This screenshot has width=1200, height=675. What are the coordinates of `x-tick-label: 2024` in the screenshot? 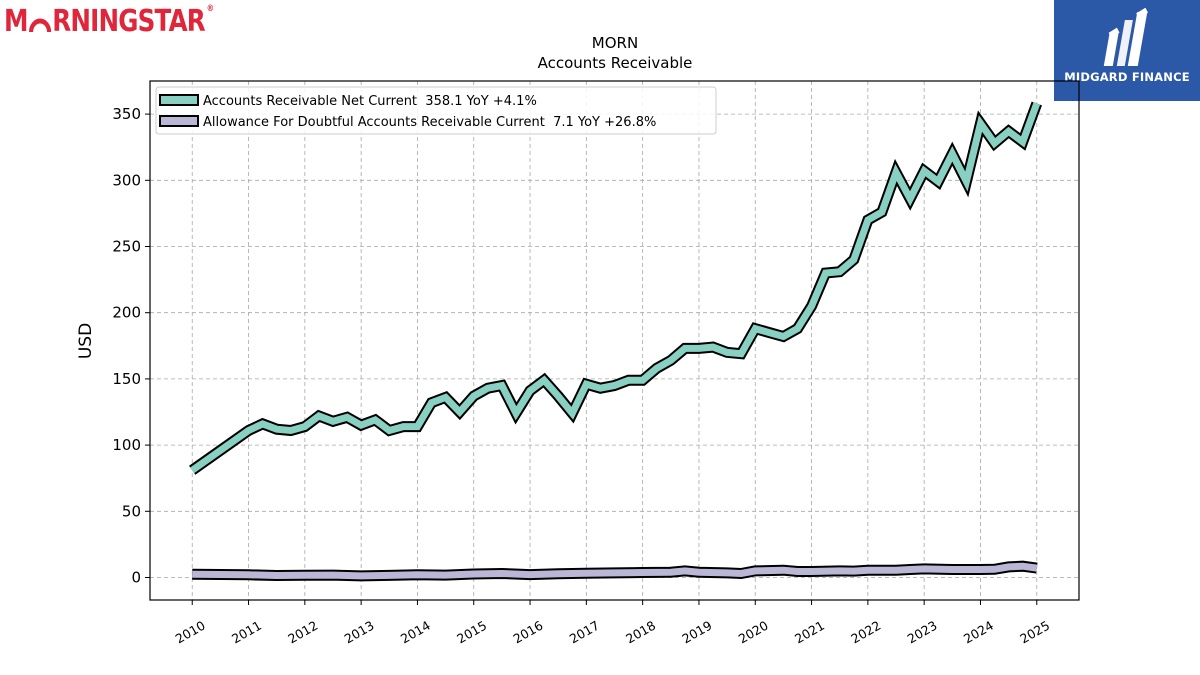 It's located at (978, 632).